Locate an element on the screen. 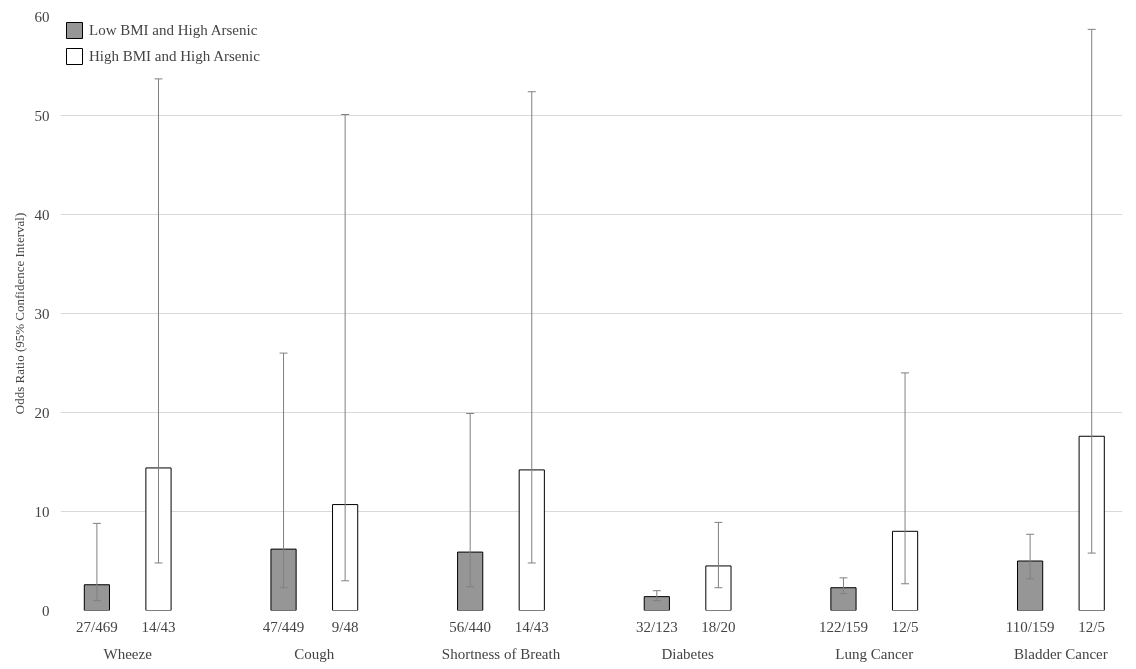 The width and height of the screenshot is (1136, 669). y-tick-label: 40 is located at coordinates (42, 214).